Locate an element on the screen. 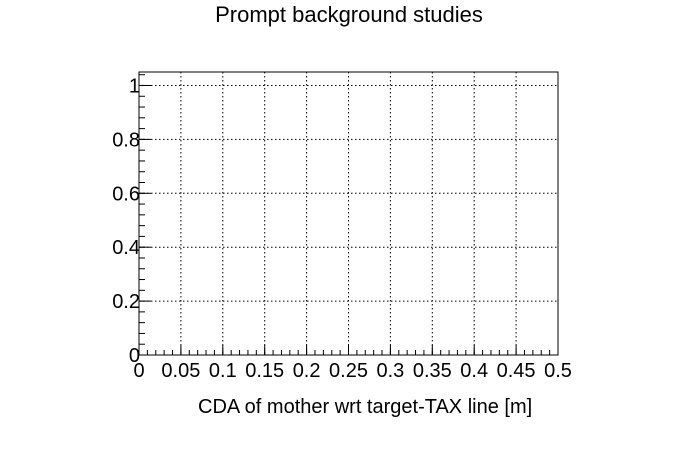  x-tick-label: 0.4 is located at coordinates (474, 371).